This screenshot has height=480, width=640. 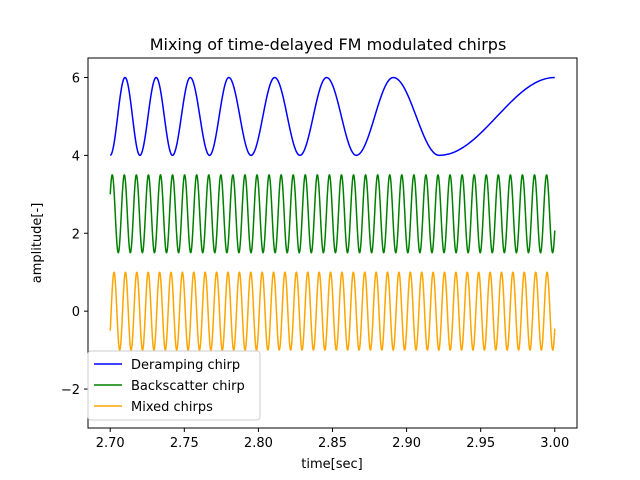 What do you see at coordinates (110, 443) in the screenshot?
I see `x-tick-label: 2.70` at bounding box center [110, 443].